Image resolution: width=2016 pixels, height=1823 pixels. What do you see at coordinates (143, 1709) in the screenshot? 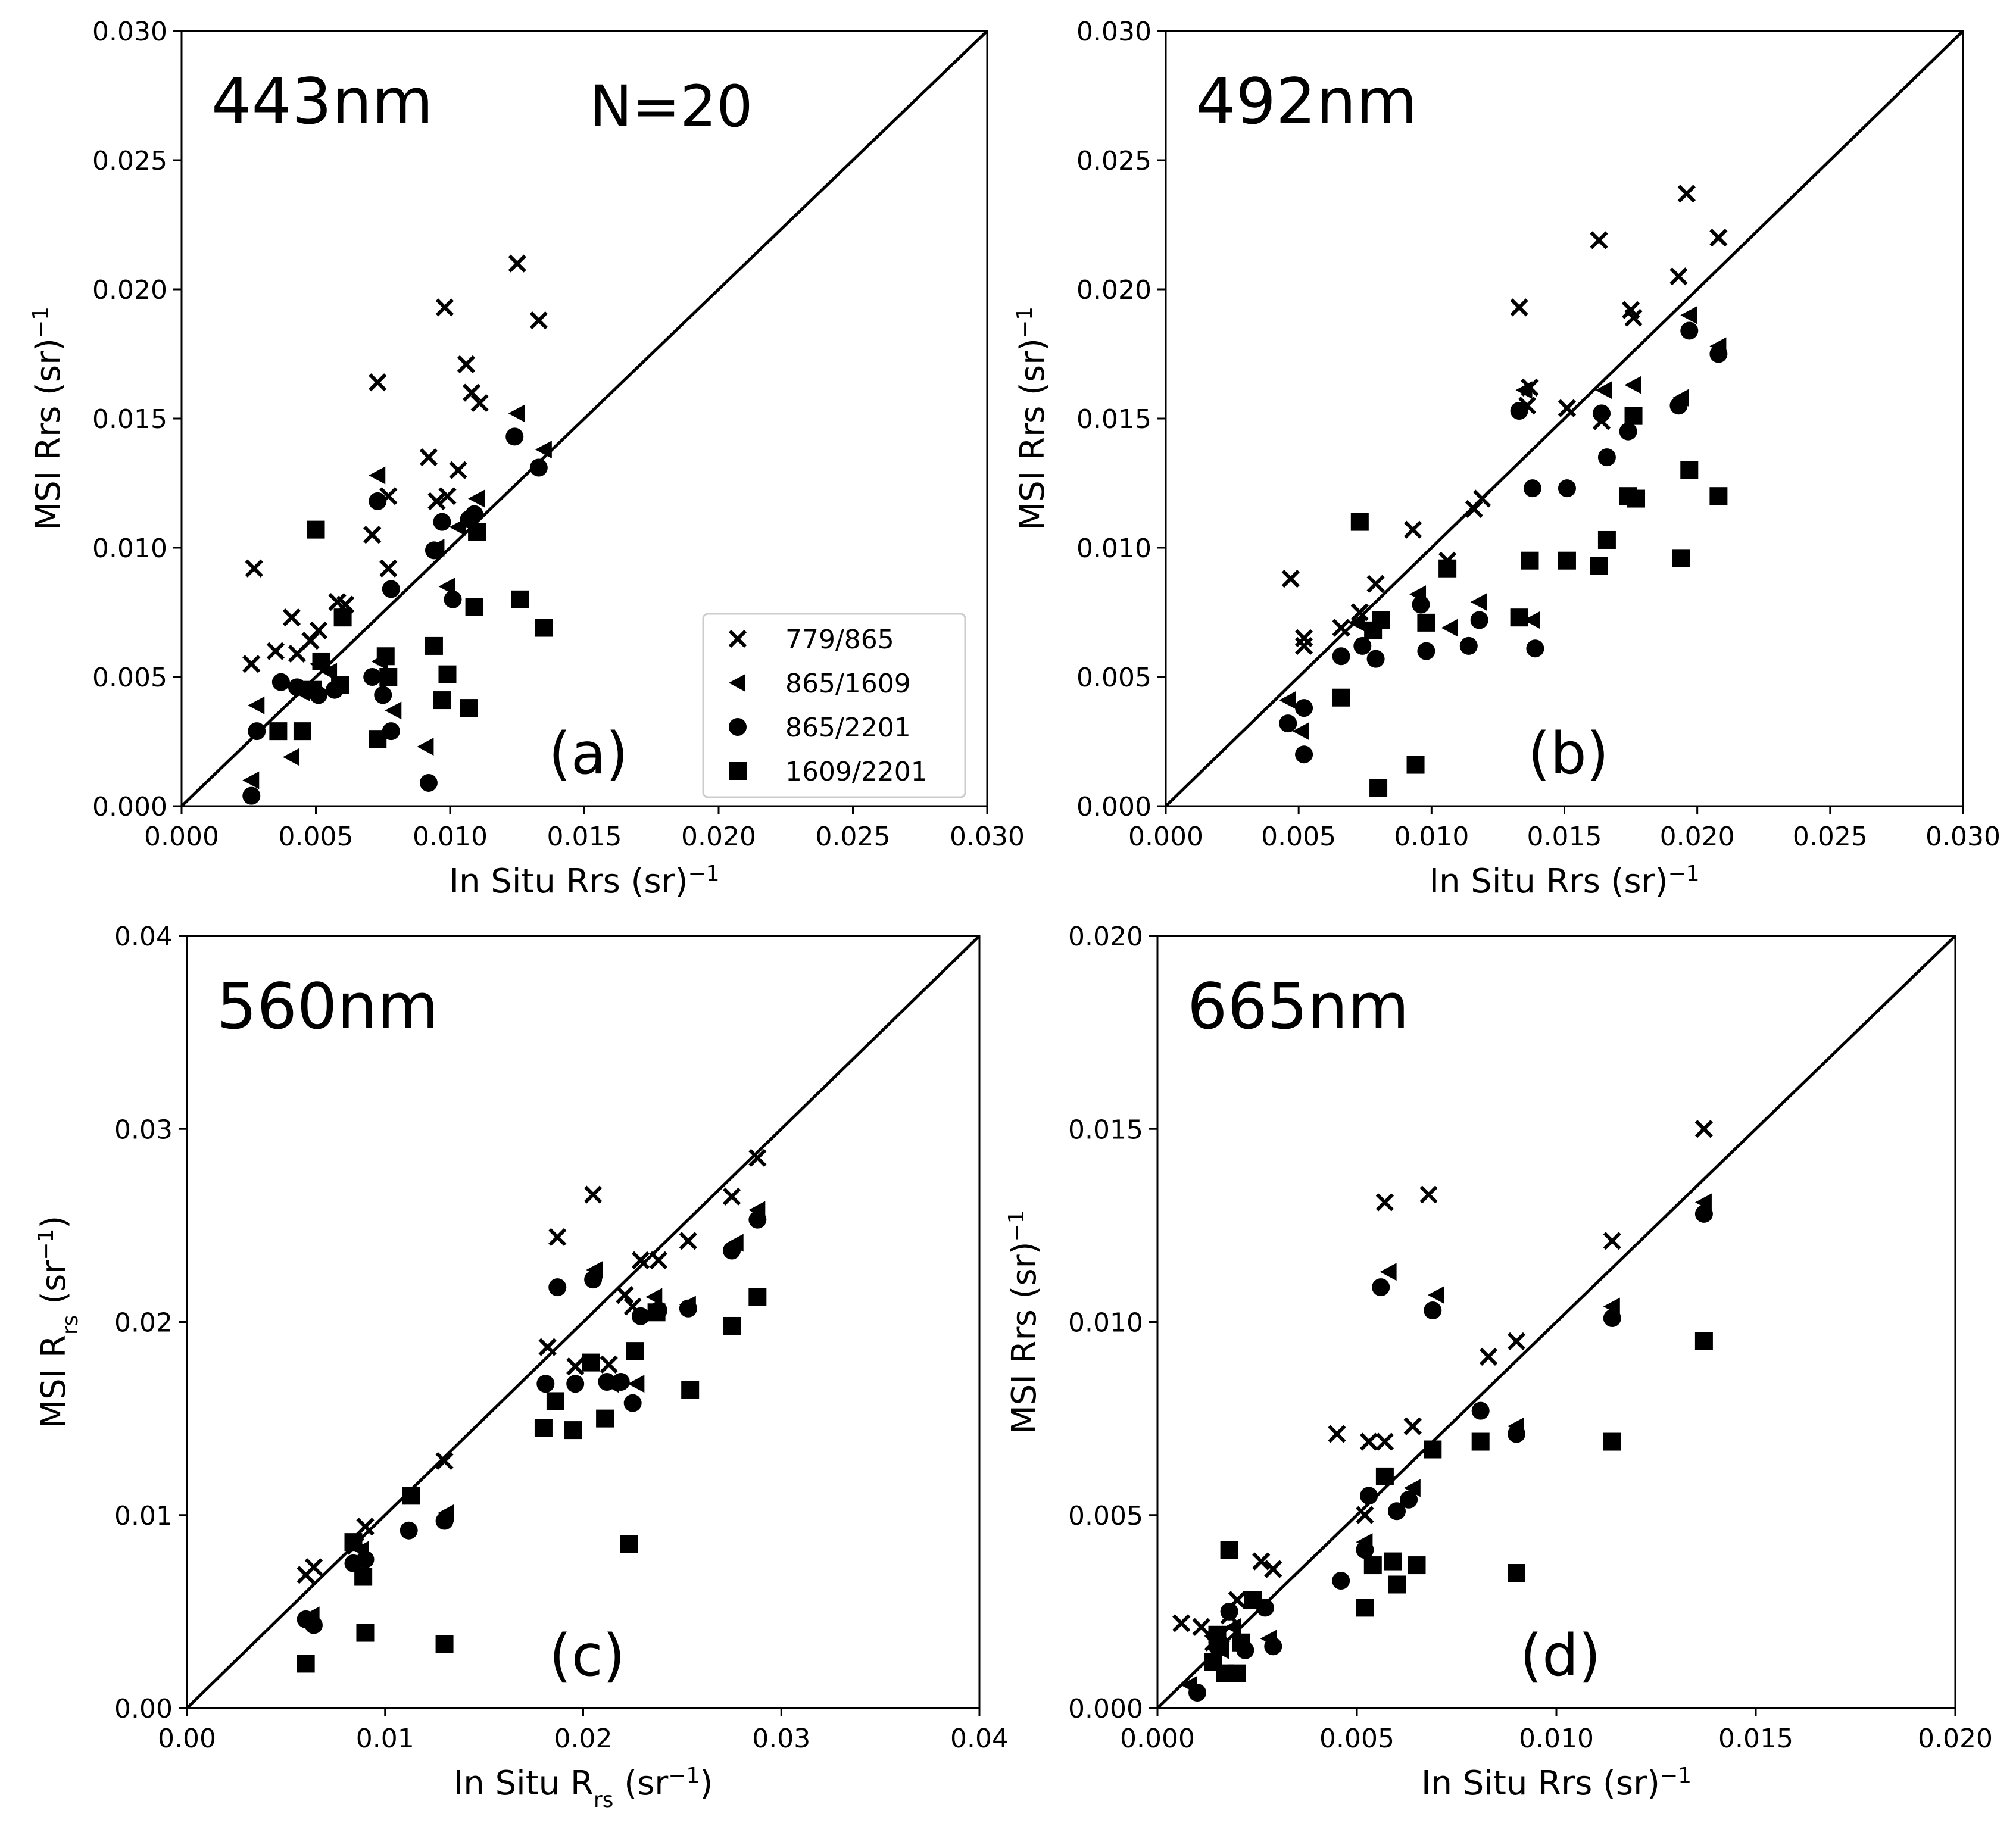
I see `y-tick-label: 0.00` at bounding box center [143, 1709].